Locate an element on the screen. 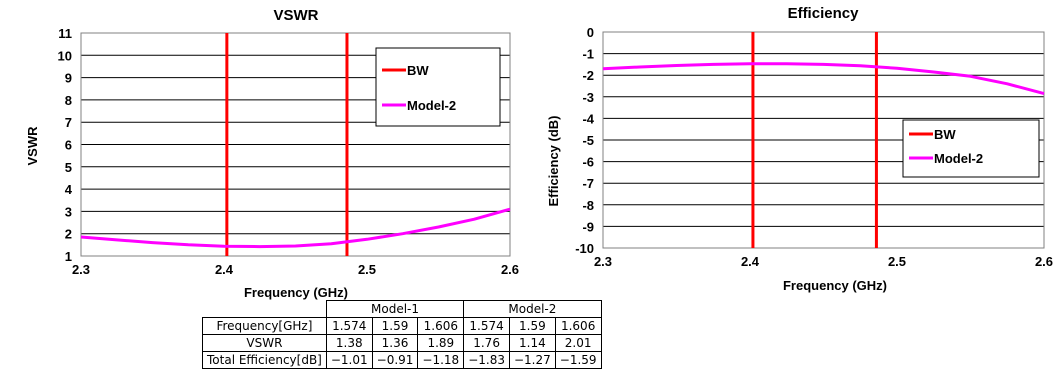  chart-title: Efficiency is located at coordinates (824, 13).